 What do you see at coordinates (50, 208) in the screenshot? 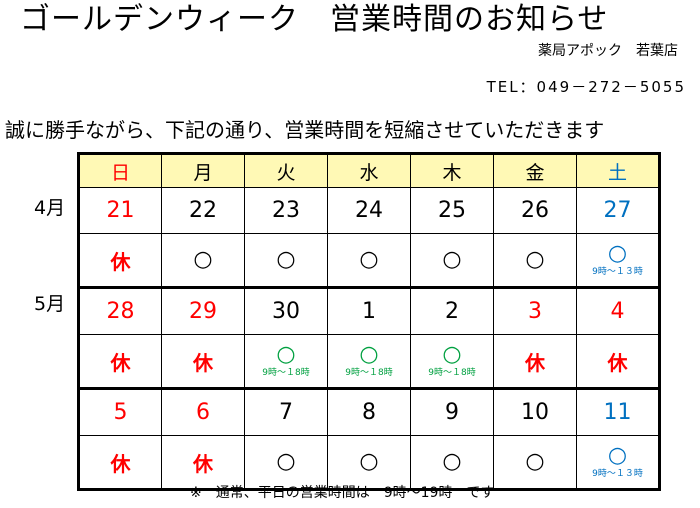
I see `month-label-april: 4月` at bounding box center [50, 208].